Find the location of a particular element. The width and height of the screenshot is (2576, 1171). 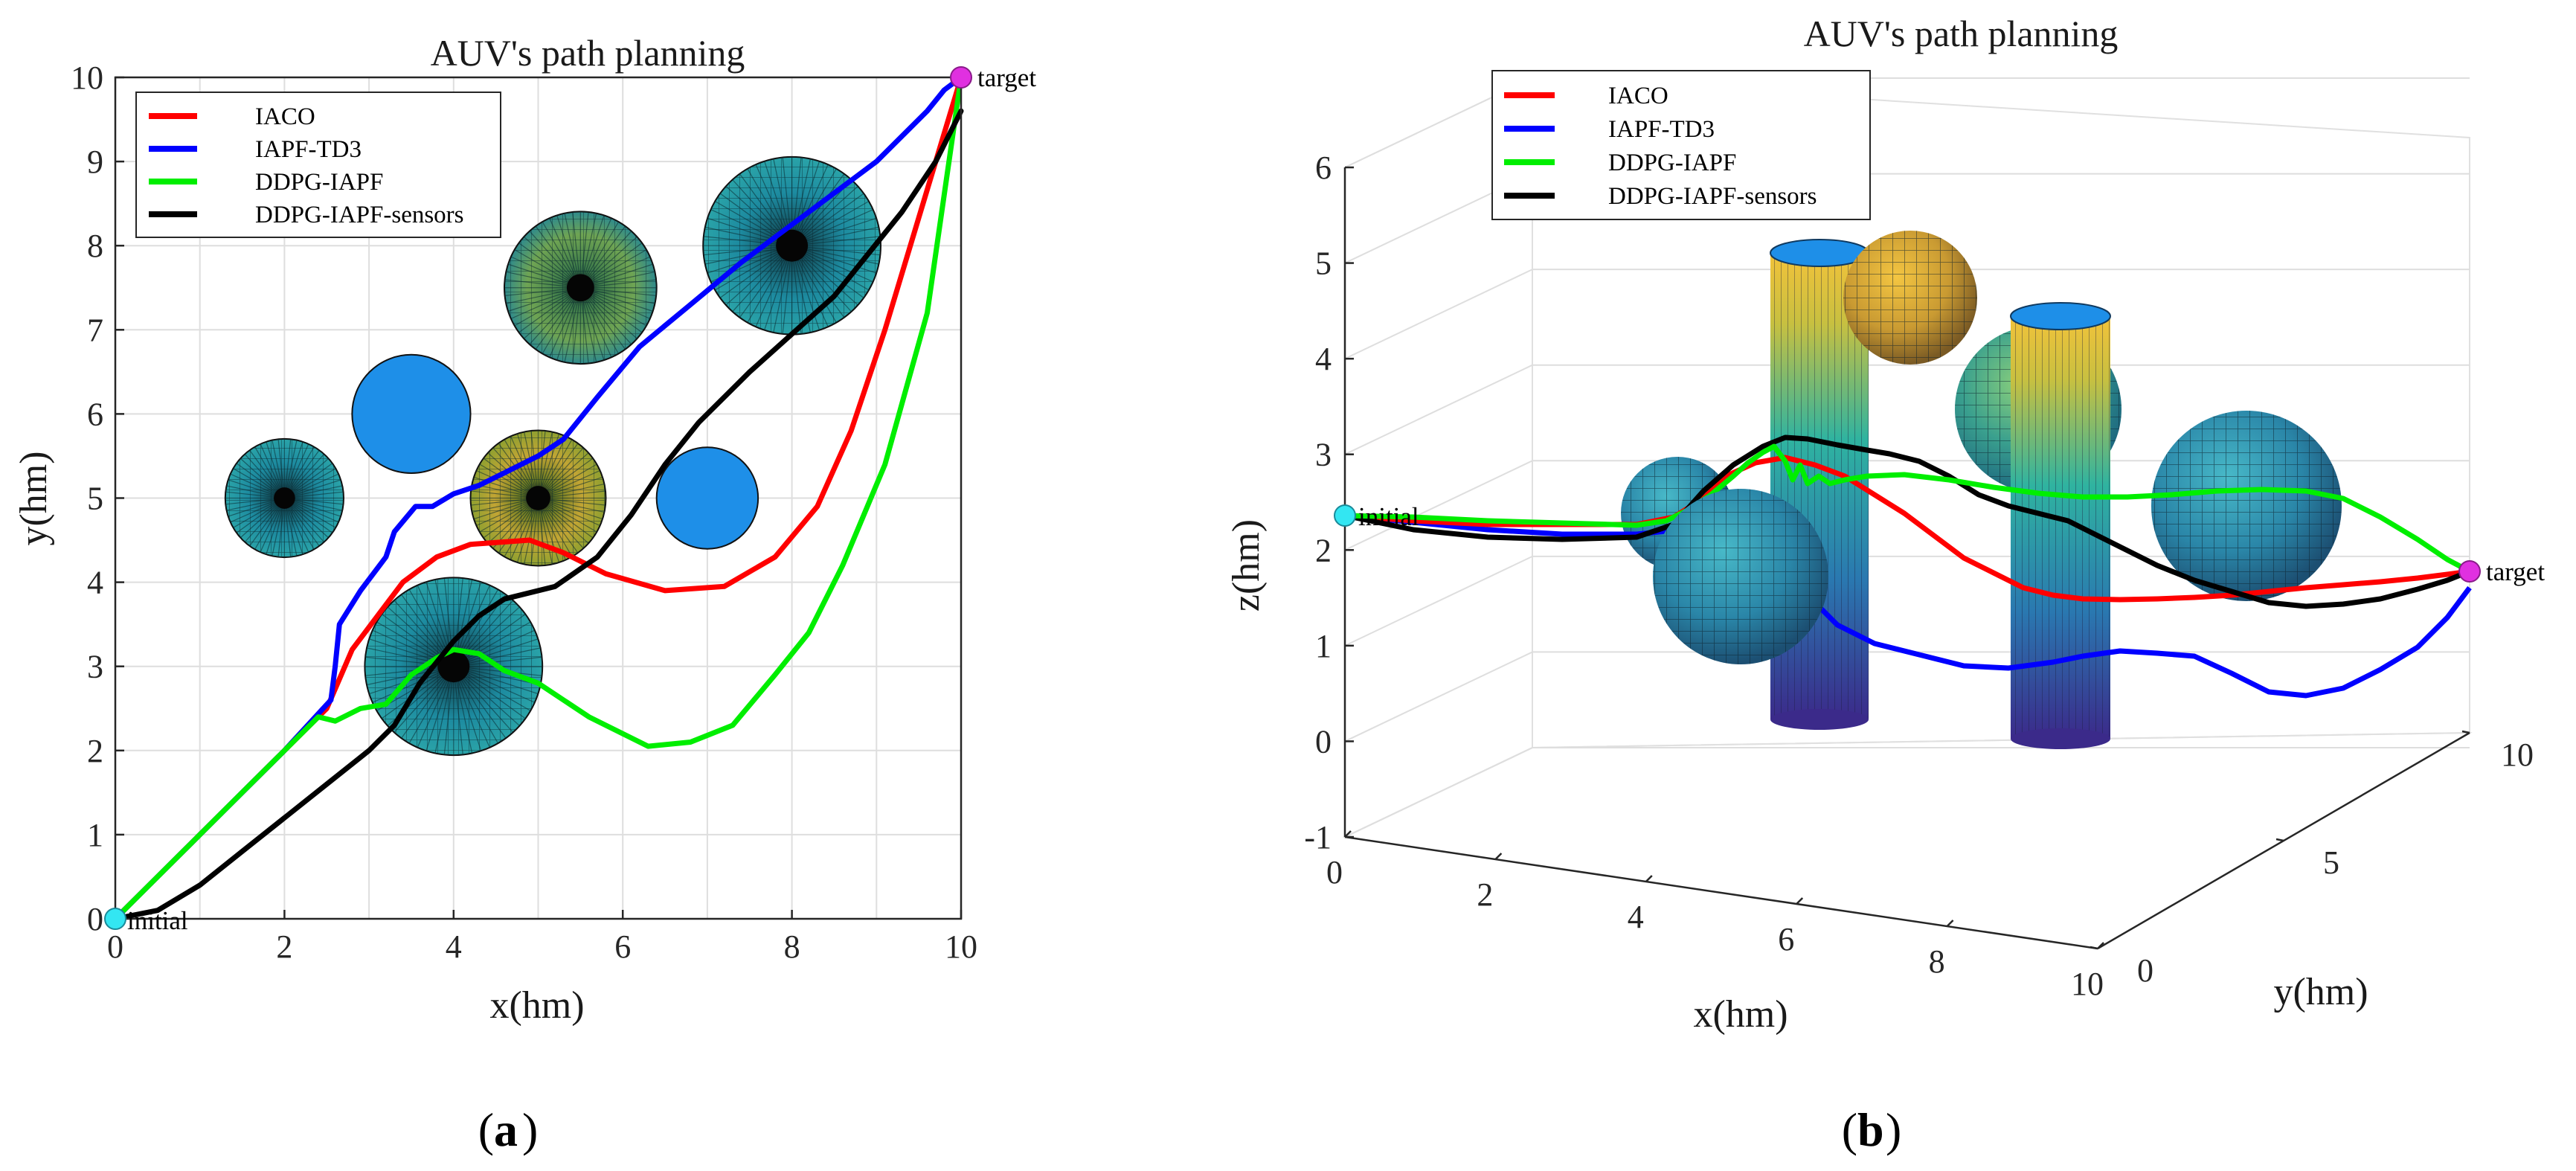

legend-box is located at coordinates (1681, 145).